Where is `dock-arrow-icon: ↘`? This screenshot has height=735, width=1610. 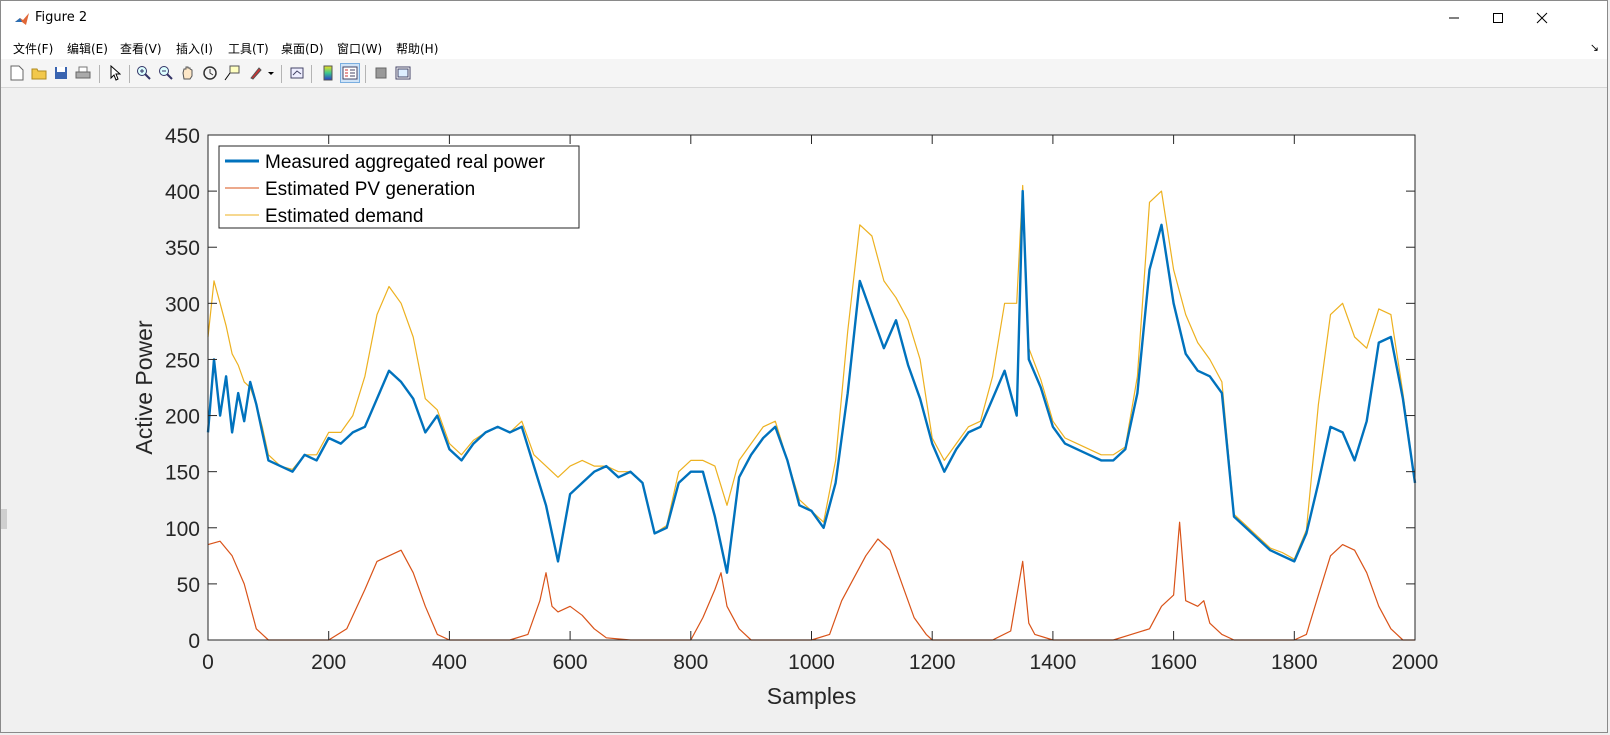 dock-arrow-icon: ↘ is located at coordinates (1594, 47).